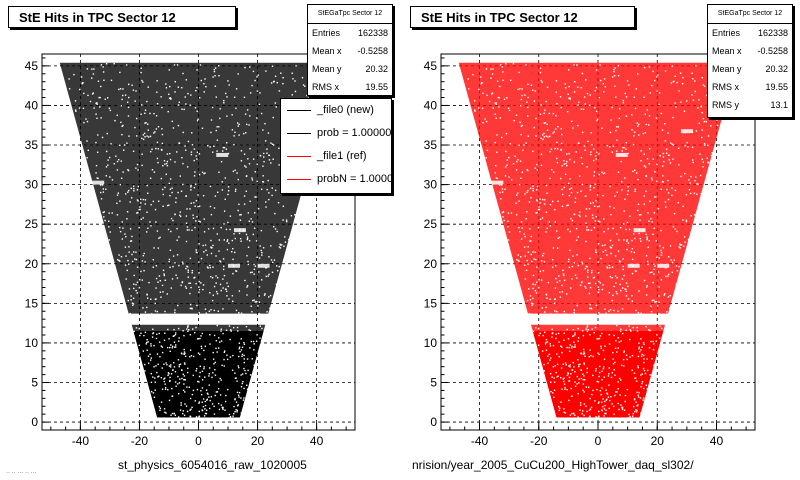 Image resolution: width=800 pixels, height=480 pixels. I want to click on stats-label: Entries, so click(326, 33).